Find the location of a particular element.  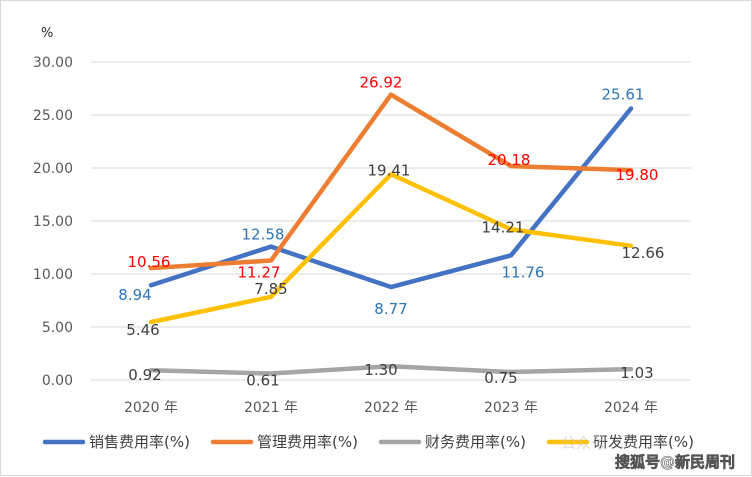

y-axis-ticks: 0.00 5.00 10.00 15.00 20.00 25.00 30.00 is located at coordinates (53, 222).